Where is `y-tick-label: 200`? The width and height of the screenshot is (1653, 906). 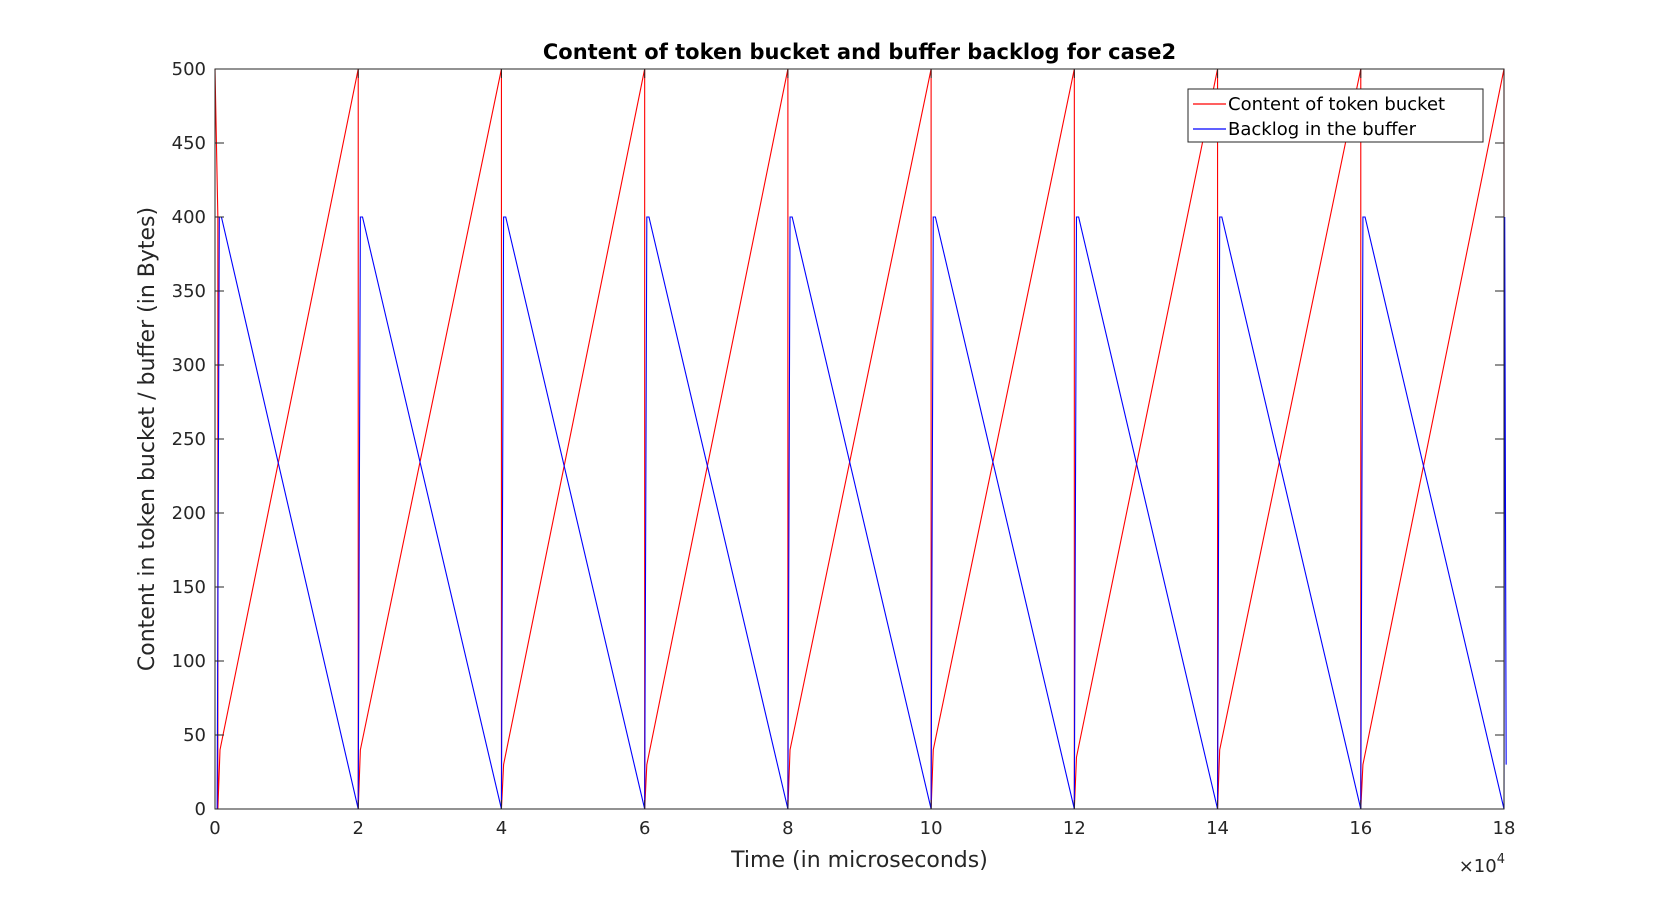 y-tick-label: 200 is located at coordinates (189, 513).